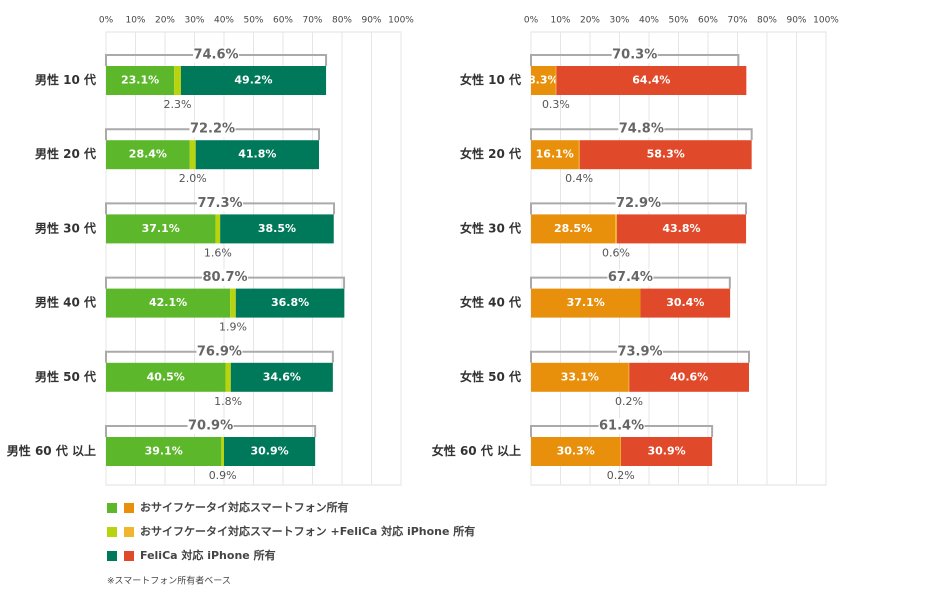  I want to click on x-tick-label: 60%, so click(708, 21).